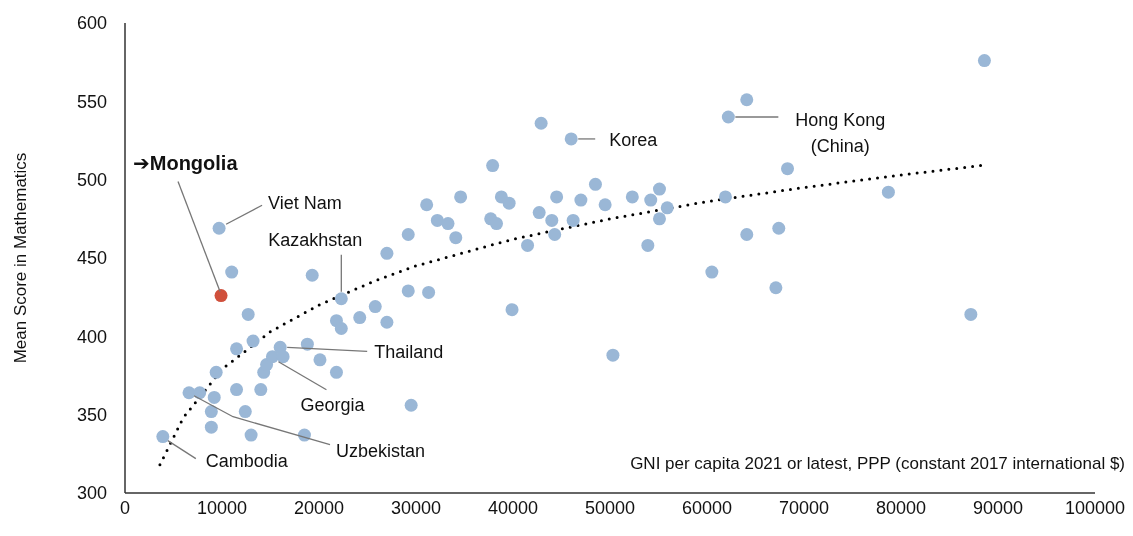  I want to click on x-tick-label: 70000, so click(804, 507).